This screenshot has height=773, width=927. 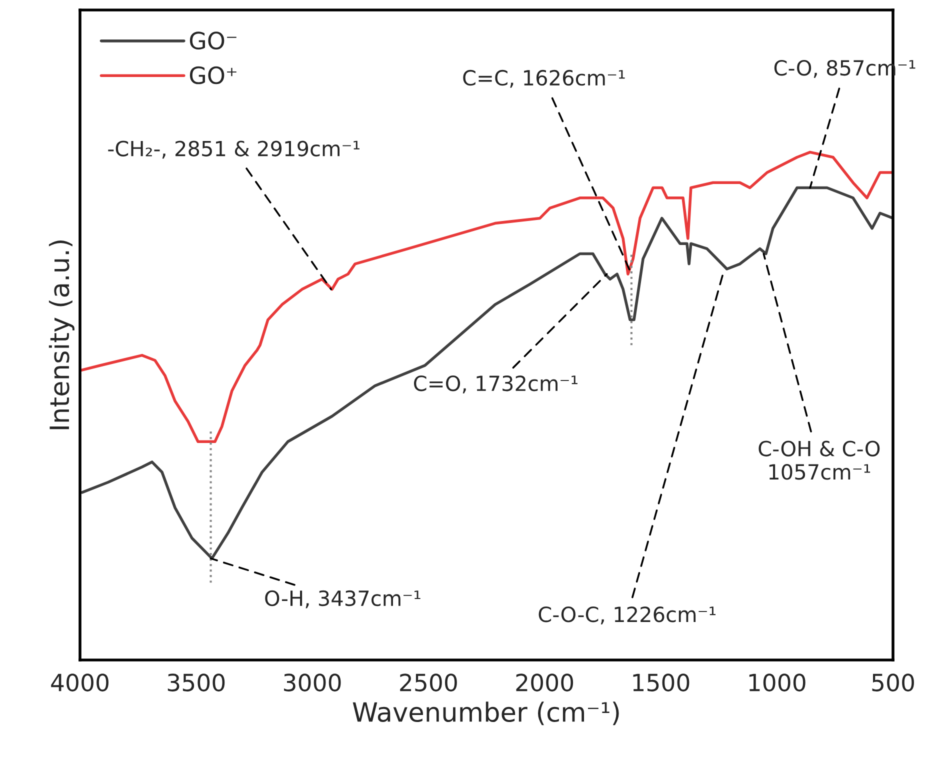 I want to click on x-tick-label: 1500, so click(x=661, y=683).